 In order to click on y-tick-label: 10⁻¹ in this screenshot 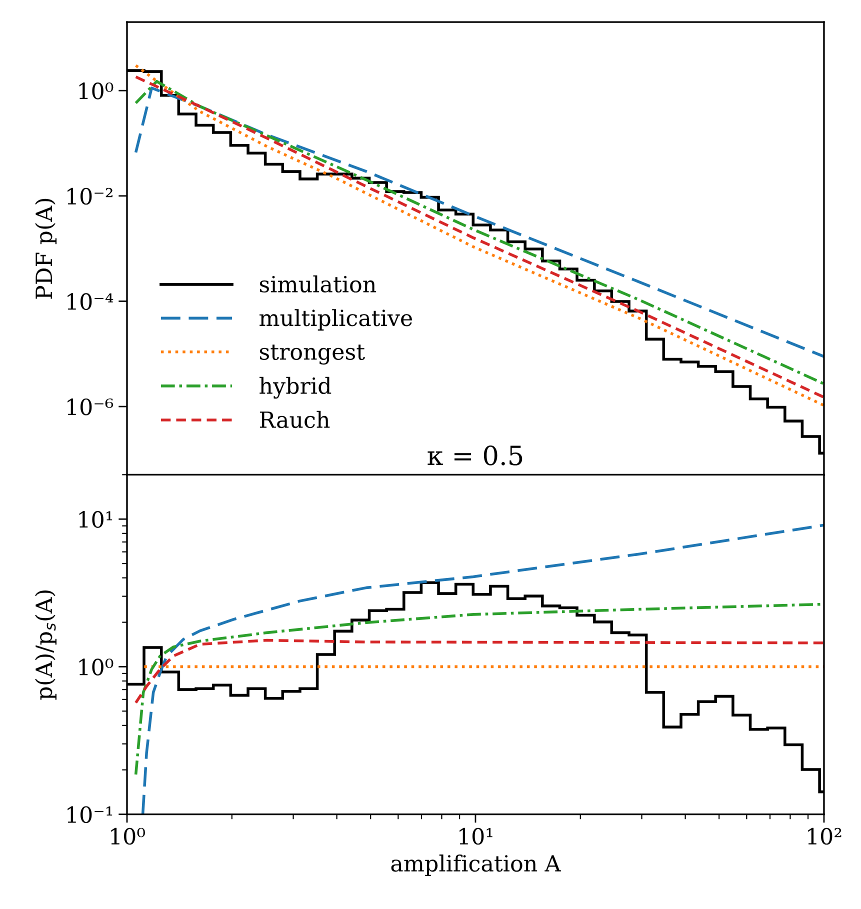, I will do `click(90, 815)`.